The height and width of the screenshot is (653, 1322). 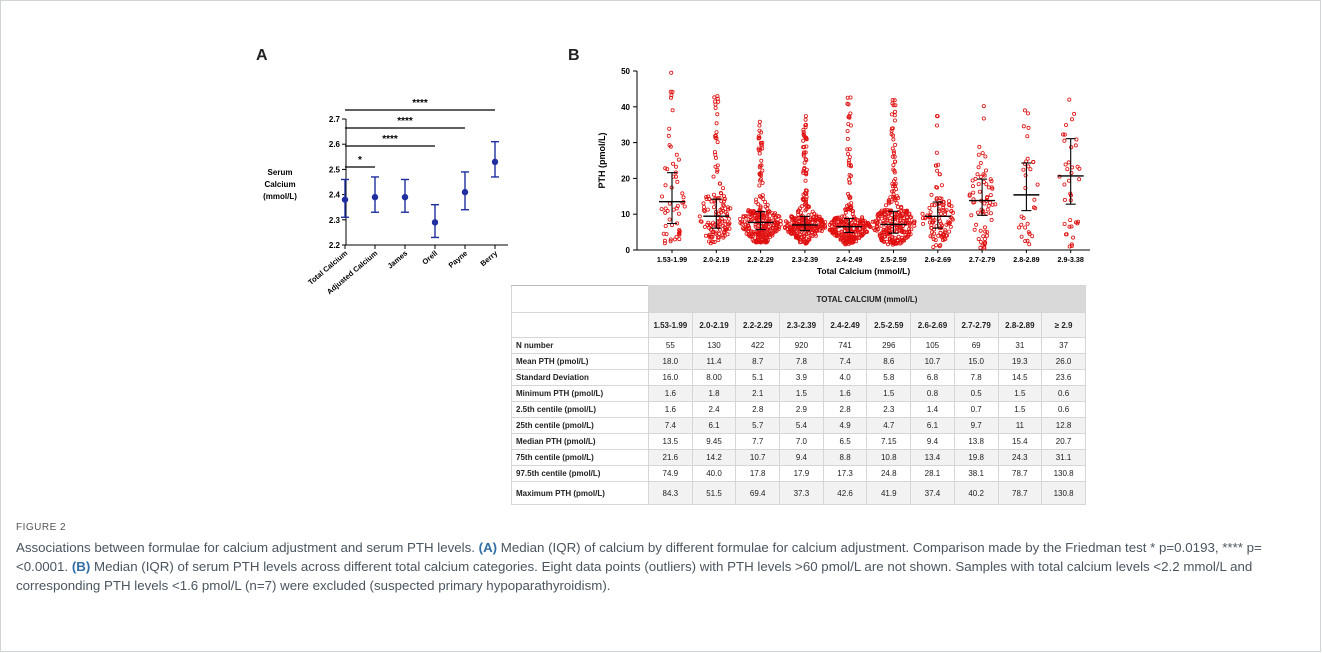 I want to click on table-cell: 5.7, so click(x=758, y=425).